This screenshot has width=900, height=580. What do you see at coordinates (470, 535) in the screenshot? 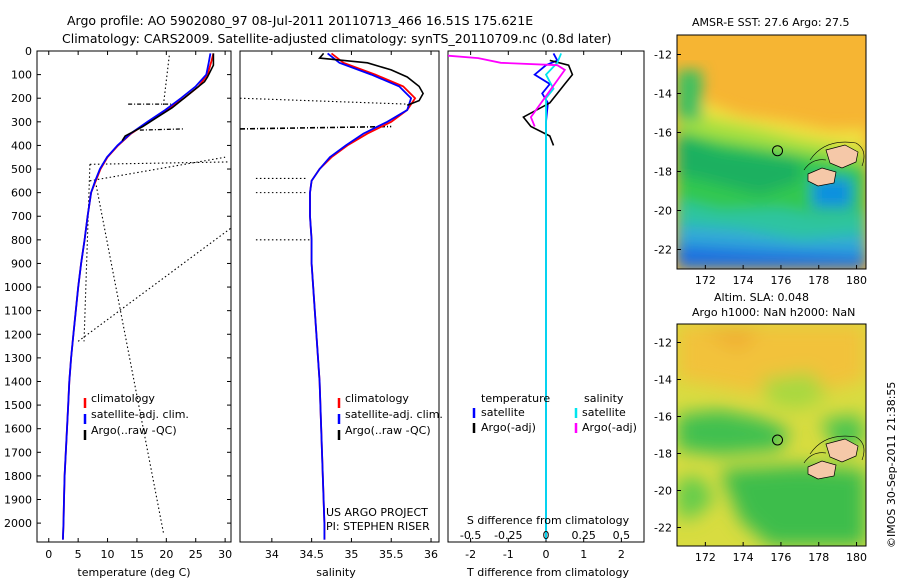
I see `s-difference-tick-label: -0.5` at bounding box center [470, 535].